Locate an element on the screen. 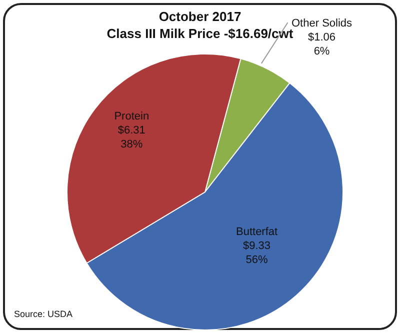  data-label: $1.06 6% is located at coordinates (322, 45).